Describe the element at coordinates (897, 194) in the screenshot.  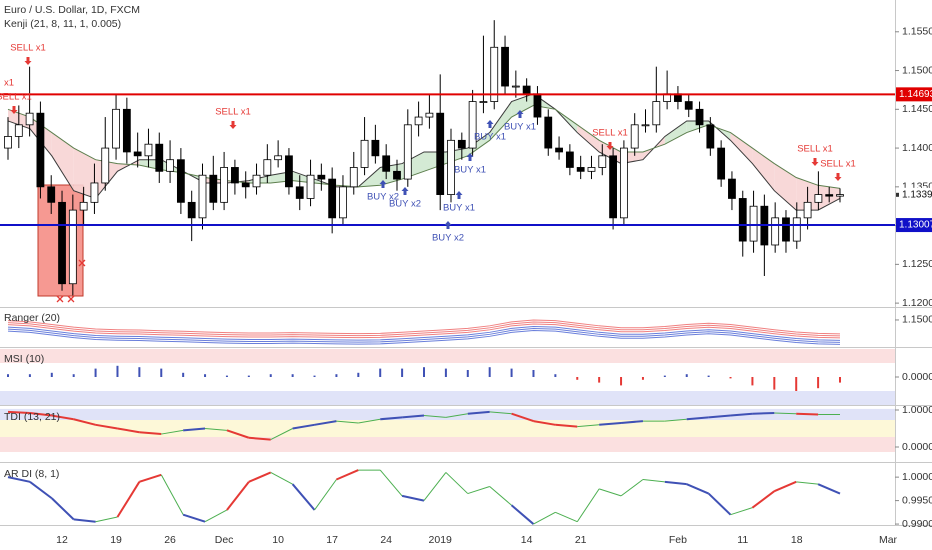
I see `last-price-marker` at that location.